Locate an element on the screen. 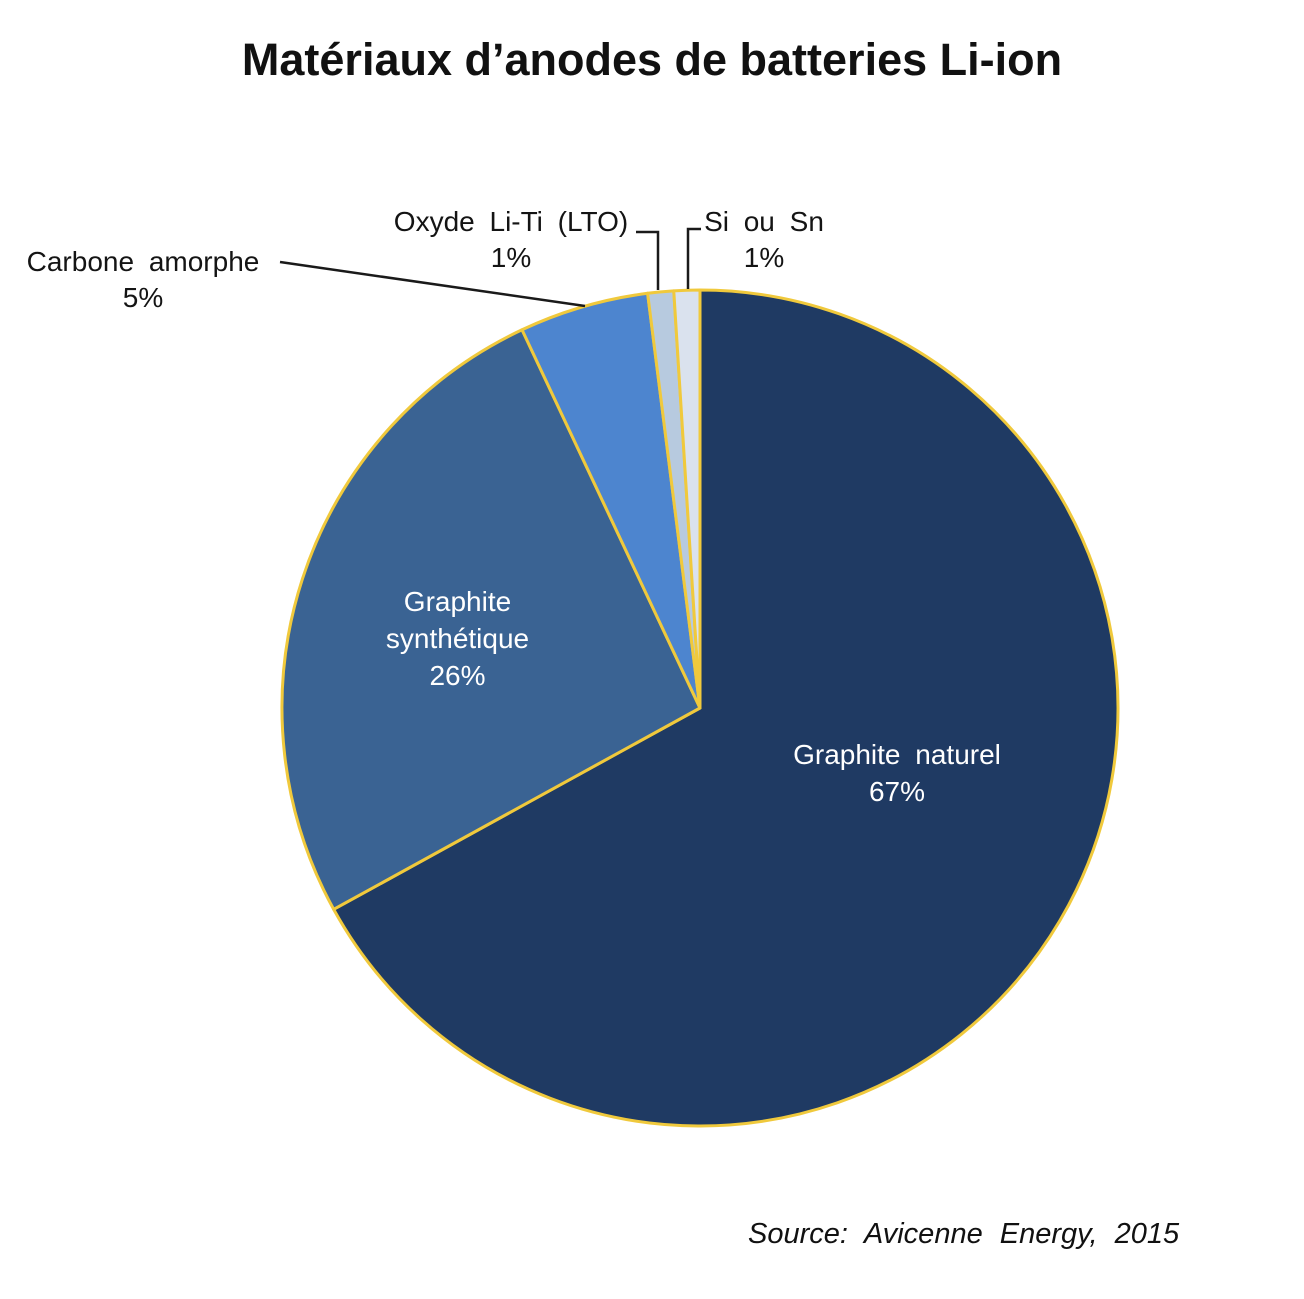 Image resolution: width=1304 pixels, height=1299 pixels. label-si-ou-sn: Si ou Sn 1% is located at coordinates (764, 240).